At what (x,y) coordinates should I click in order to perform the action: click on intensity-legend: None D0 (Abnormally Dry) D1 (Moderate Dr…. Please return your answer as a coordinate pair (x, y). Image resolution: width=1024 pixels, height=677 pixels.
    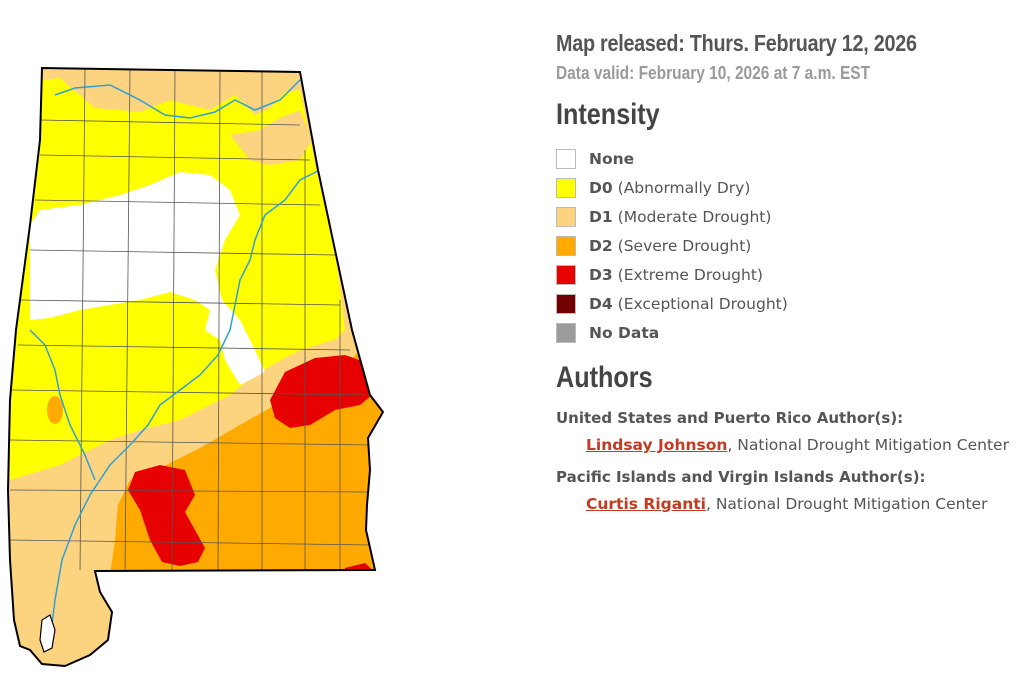
    Looking at the image, I should click on (786, 245).